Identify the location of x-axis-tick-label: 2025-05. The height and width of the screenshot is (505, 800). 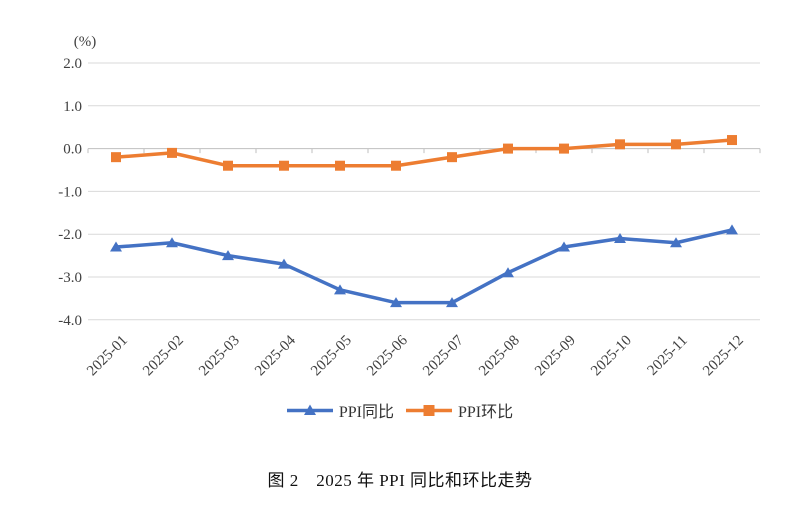
(331, 356).